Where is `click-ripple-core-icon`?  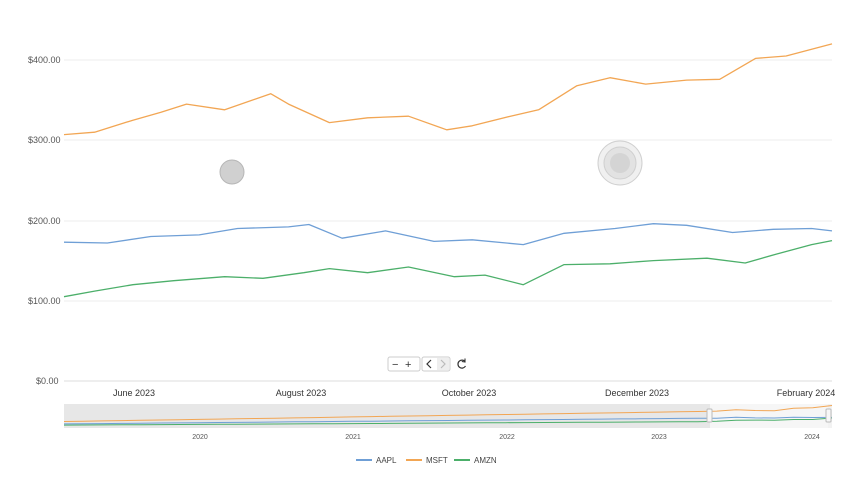 click-ripple-core-icon is located at coordinates (620, 163).